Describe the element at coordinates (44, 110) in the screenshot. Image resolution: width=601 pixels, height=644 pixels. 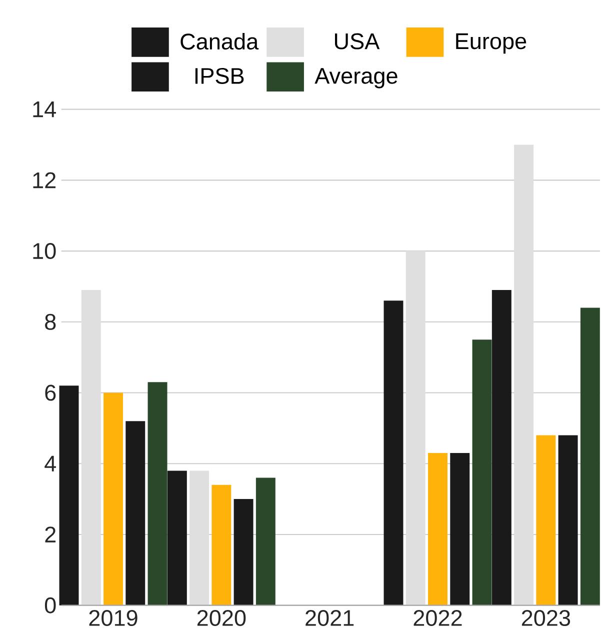
I see `y-tick-label: 14` at that location.